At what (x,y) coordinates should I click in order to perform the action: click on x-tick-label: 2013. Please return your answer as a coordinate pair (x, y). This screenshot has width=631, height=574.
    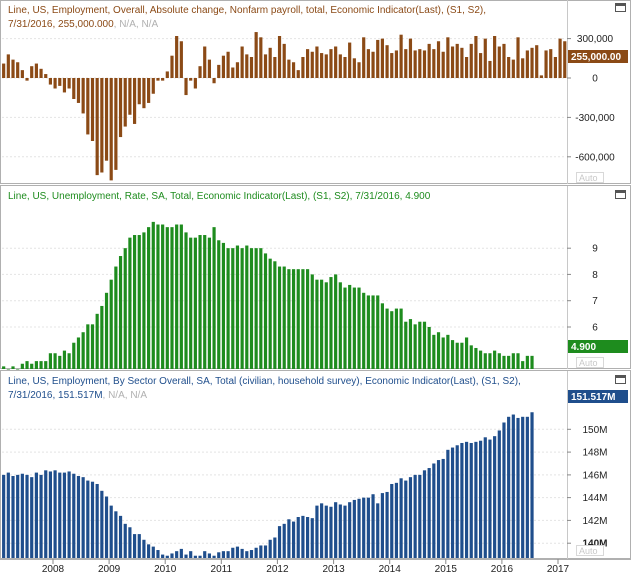
    Looking at the image, I should click on (333, 569).